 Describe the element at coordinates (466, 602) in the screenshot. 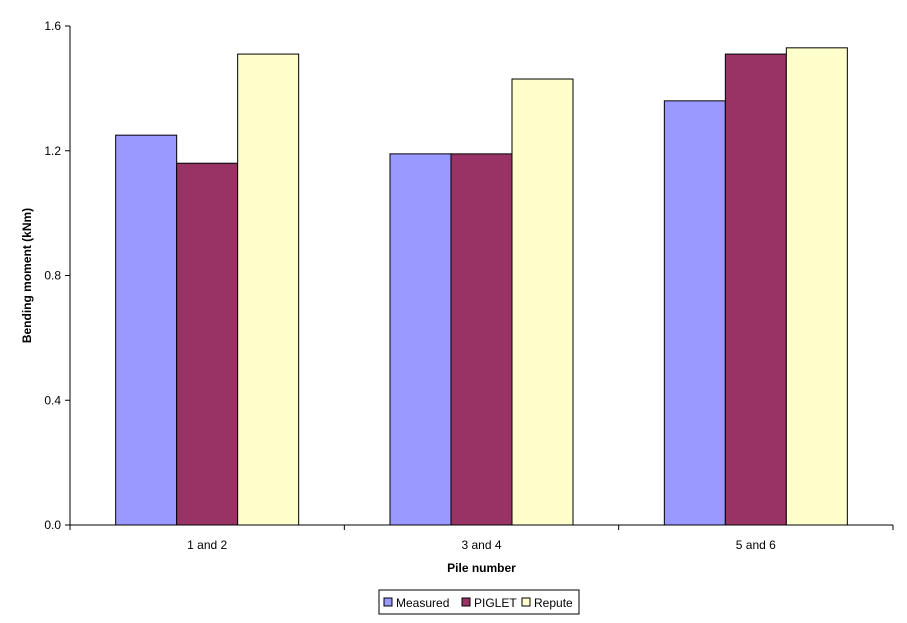

I see `legend-swatch-piglet` at that location.